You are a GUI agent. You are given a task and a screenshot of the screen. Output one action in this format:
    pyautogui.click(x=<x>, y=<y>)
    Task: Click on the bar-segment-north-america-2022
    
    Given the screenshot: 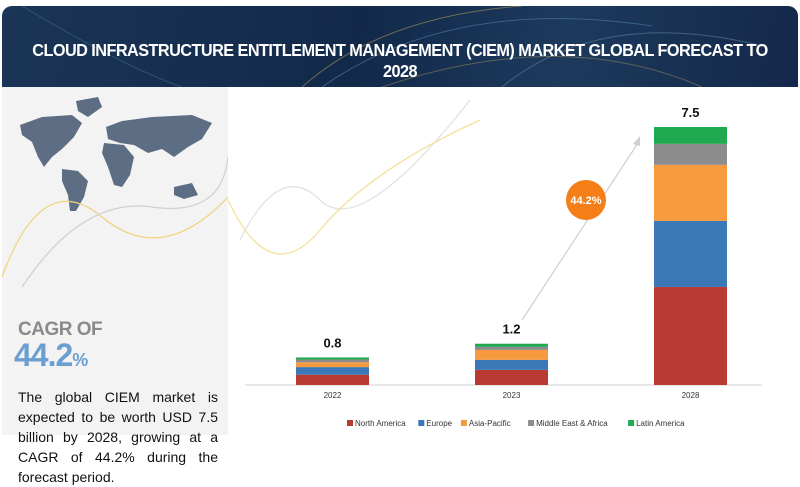 What is the action you would take?
    pyautogui.click(x=332, y=379)
    